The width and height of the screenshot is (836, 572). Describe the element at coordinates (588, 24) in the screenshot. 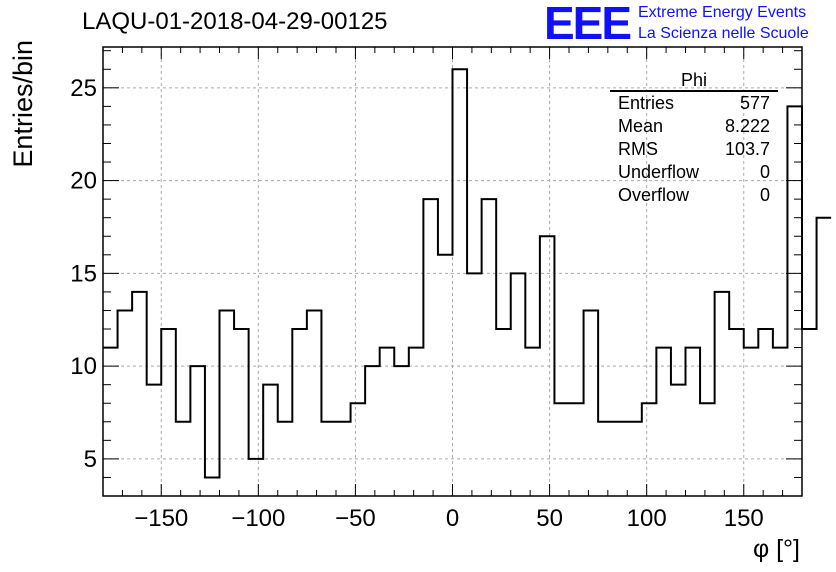

I see `eee-logo-text: EEE` at that location.